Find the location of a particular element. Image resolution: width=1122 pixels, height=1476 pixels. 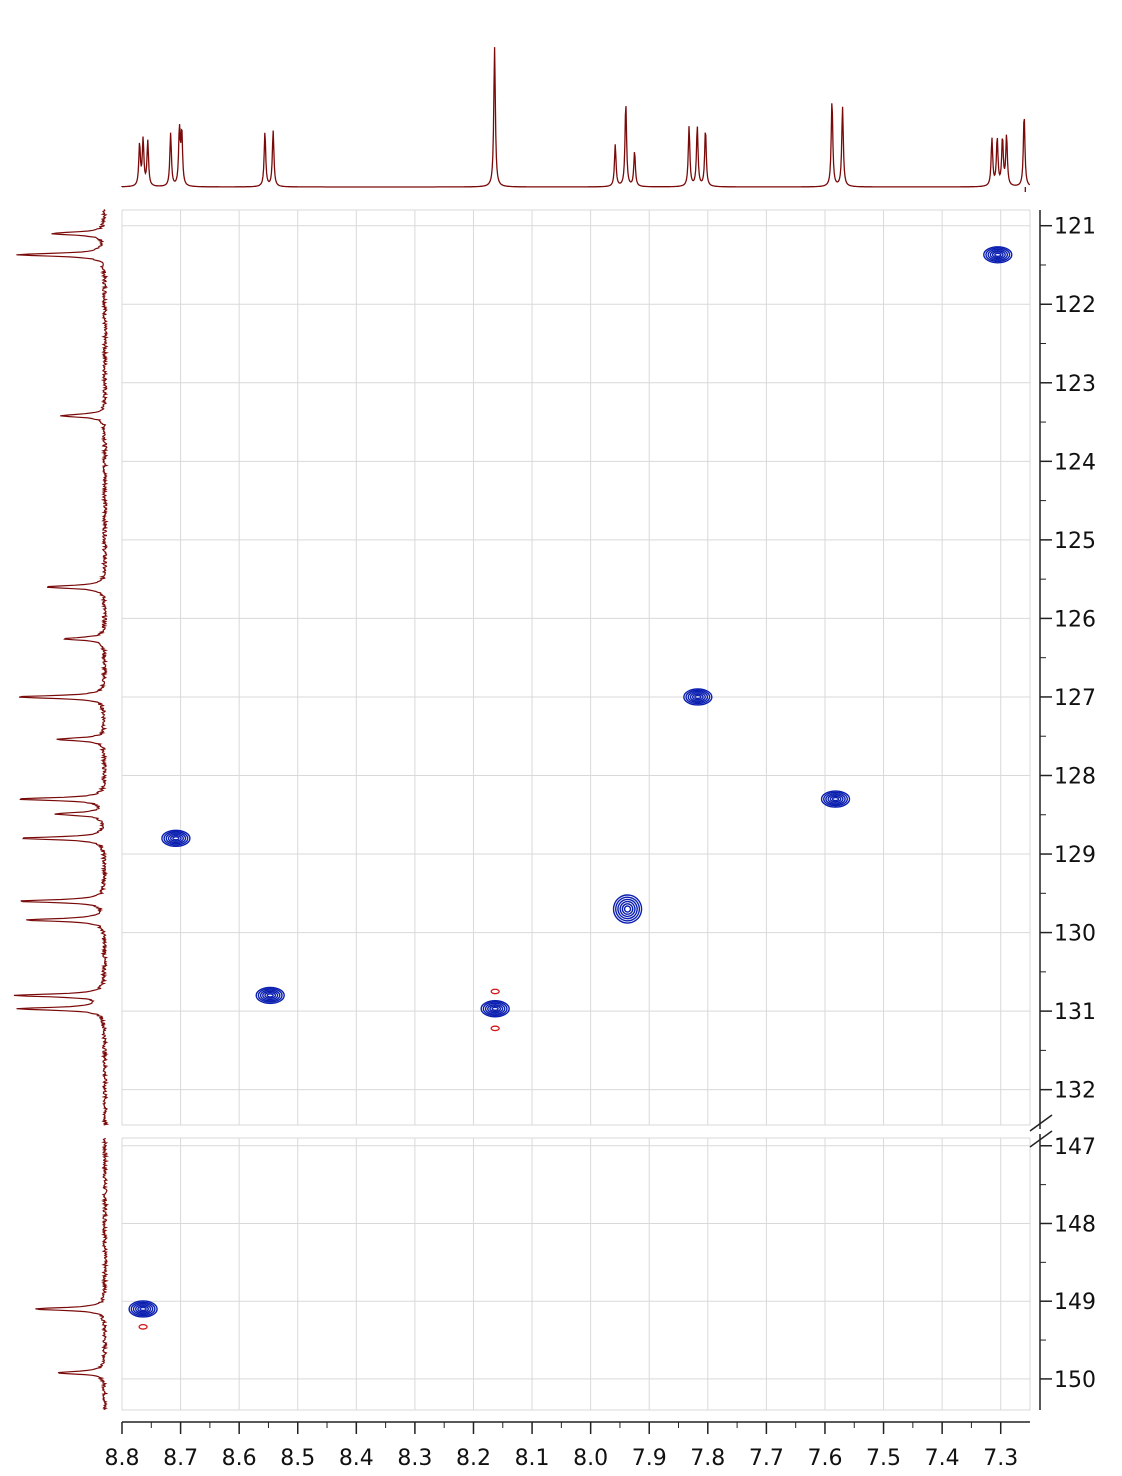

proton-projection-trace is located at coordinates (576, 117).